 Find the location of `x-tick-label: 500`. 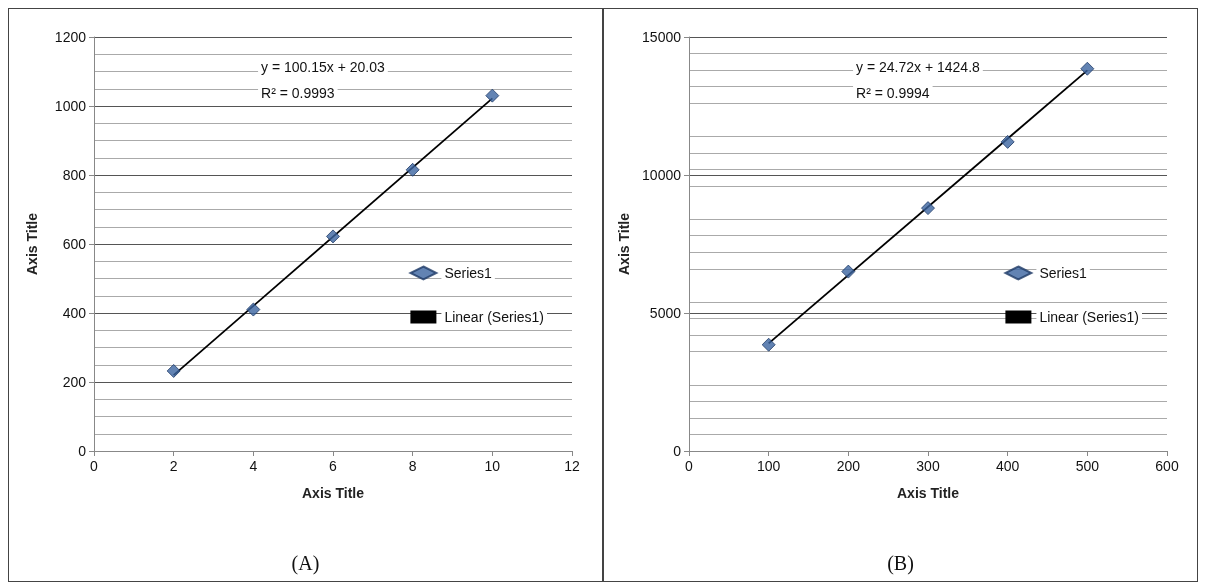

x-tick-label: 500 is located at coordinates (1087, 466).